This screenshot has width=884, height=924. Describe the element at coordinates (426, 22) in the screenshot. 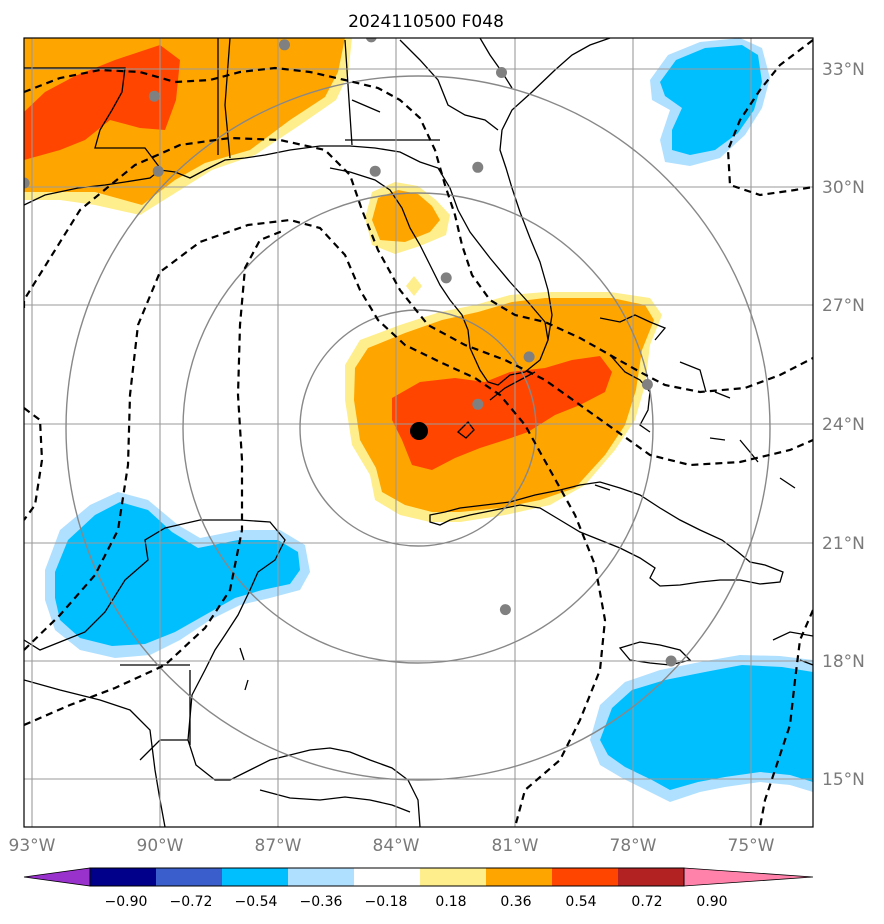

I see `map-title: 2024110500 F048` at that location.